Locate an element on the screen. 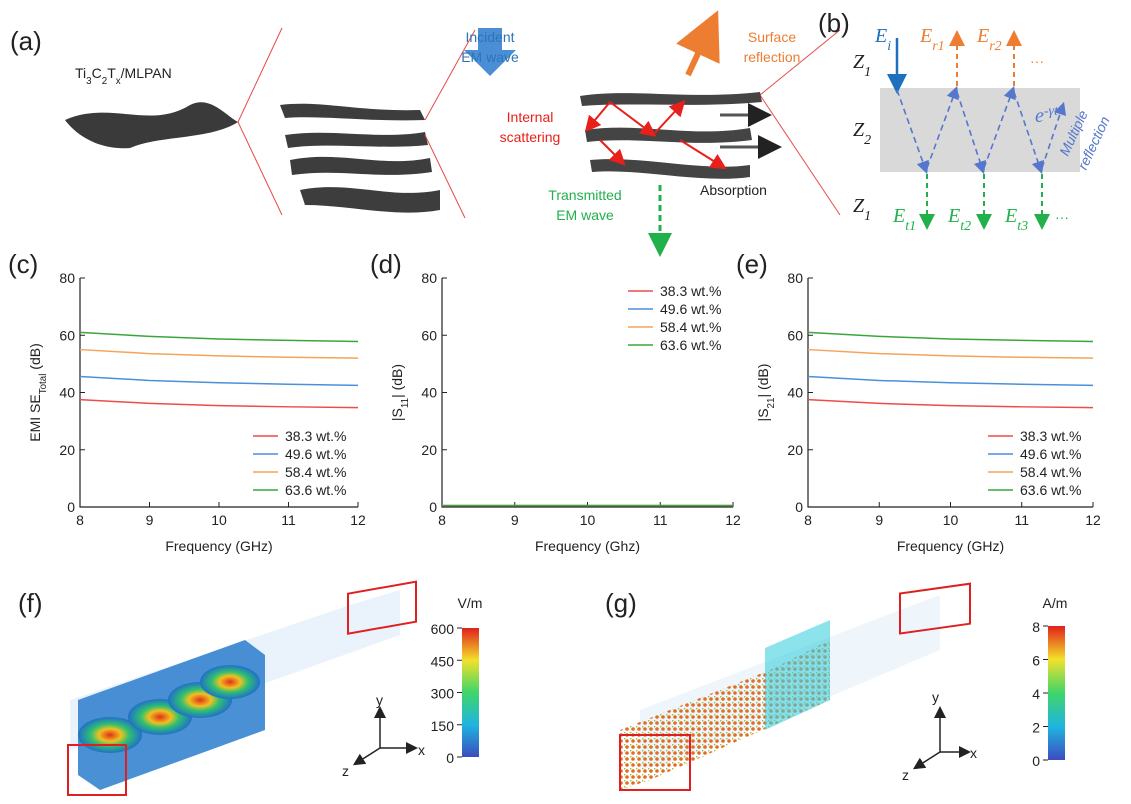 This screenshot has height=804, width=1131. surface-label: Surface is located at coordinates (772, 37).